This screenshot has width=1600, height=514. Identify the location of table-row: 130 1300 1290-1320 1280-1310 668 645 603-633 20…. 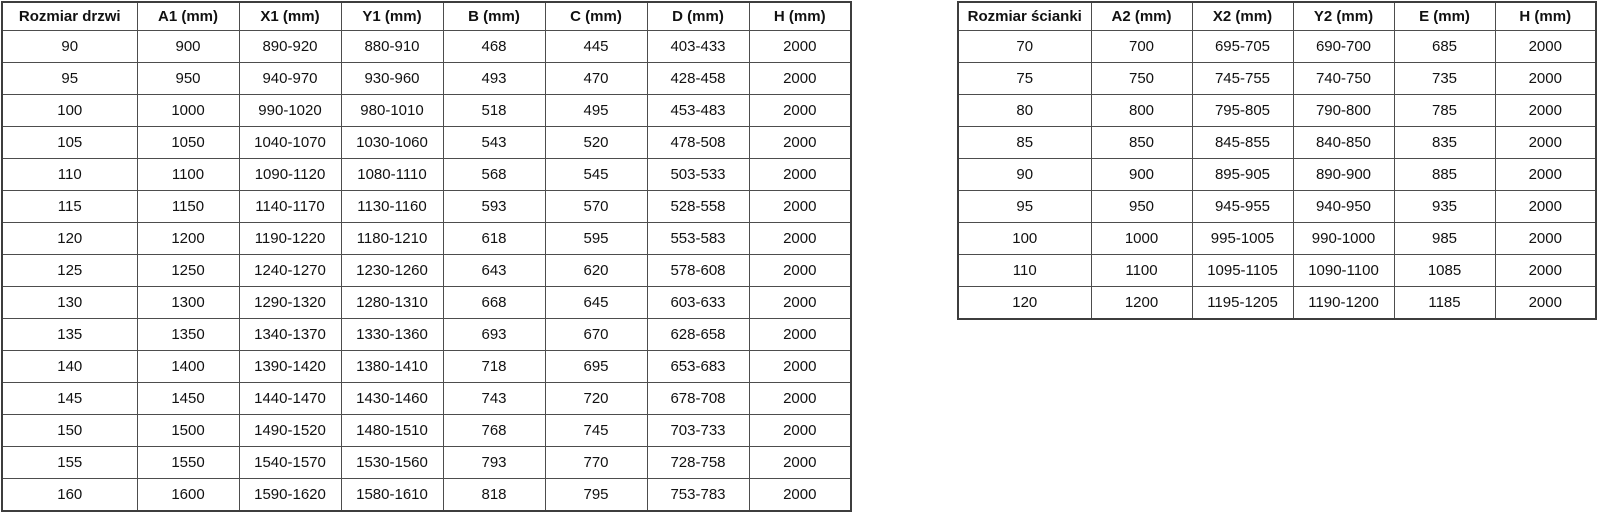
(426, 302).